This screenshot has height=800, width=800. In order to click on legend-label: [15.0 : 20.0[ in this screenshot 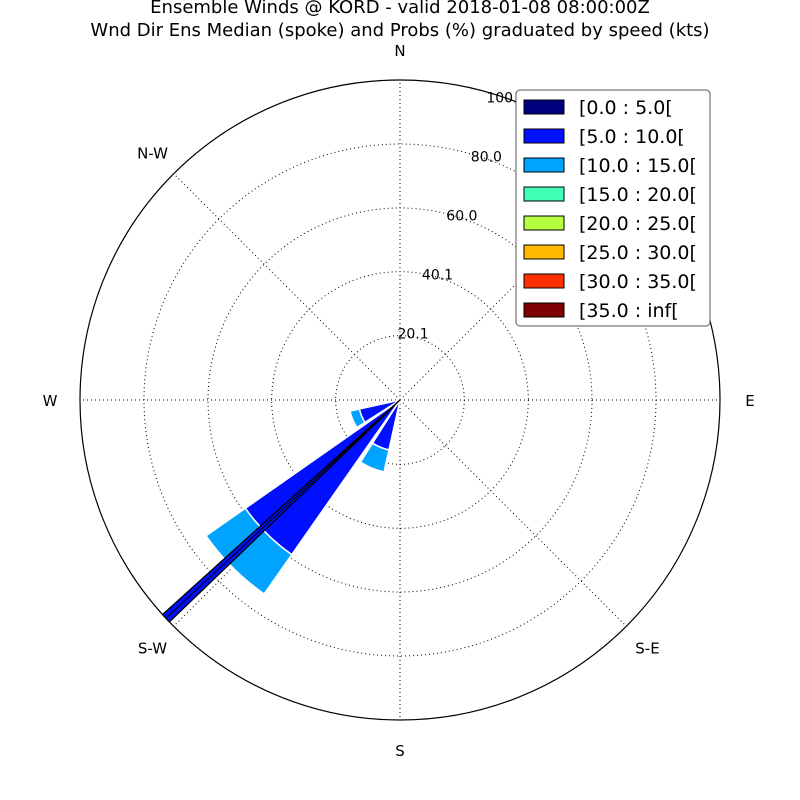, I will do `click(638, 195)`.